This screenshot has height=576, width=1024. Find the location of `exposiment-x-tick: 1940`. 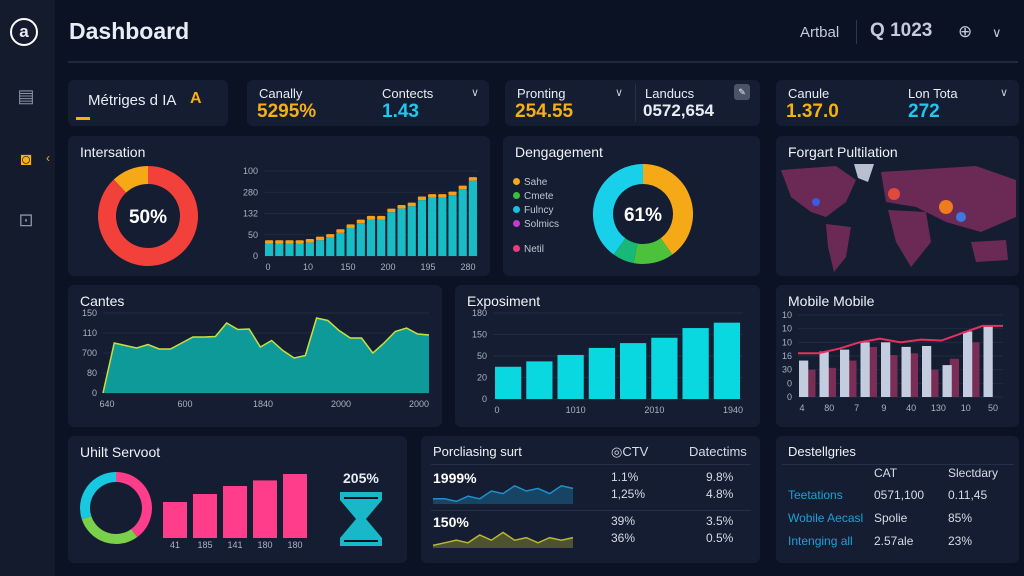

exposiment-x-tick: 1940 is located at coordinates (733, 410).